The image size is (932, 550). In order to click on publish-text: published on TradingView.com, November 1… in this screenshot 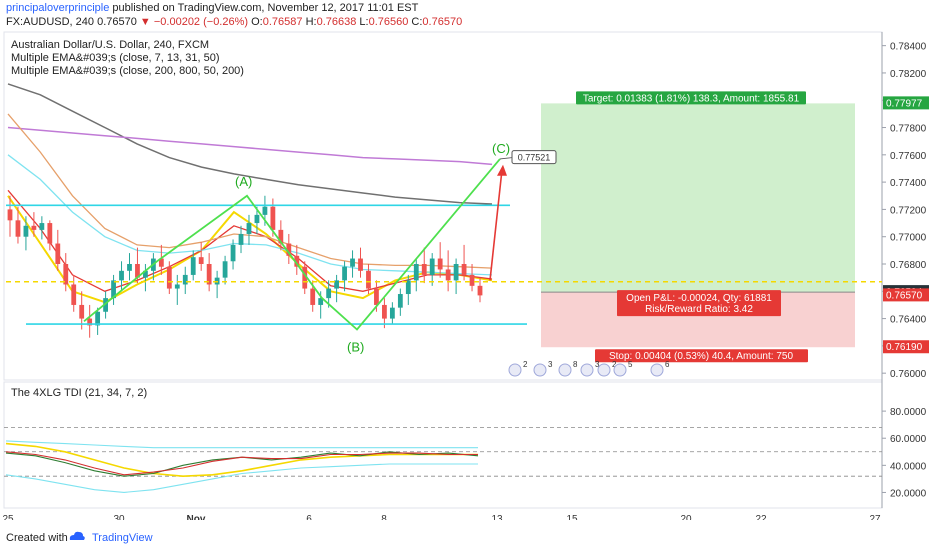, I will do `click(265, 8)`.